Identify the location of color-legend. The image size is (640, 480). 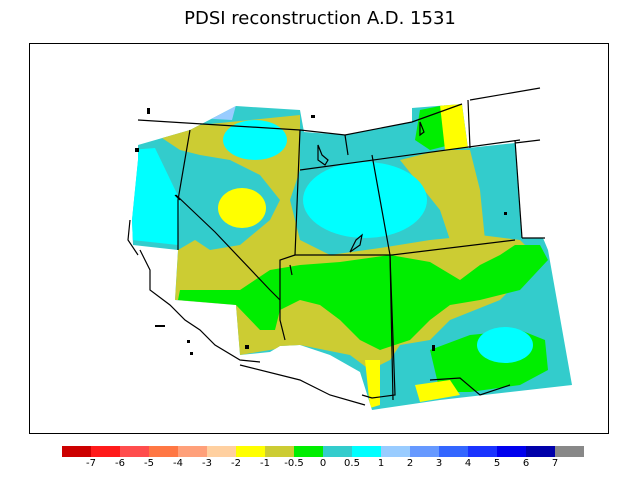
(323, 451).